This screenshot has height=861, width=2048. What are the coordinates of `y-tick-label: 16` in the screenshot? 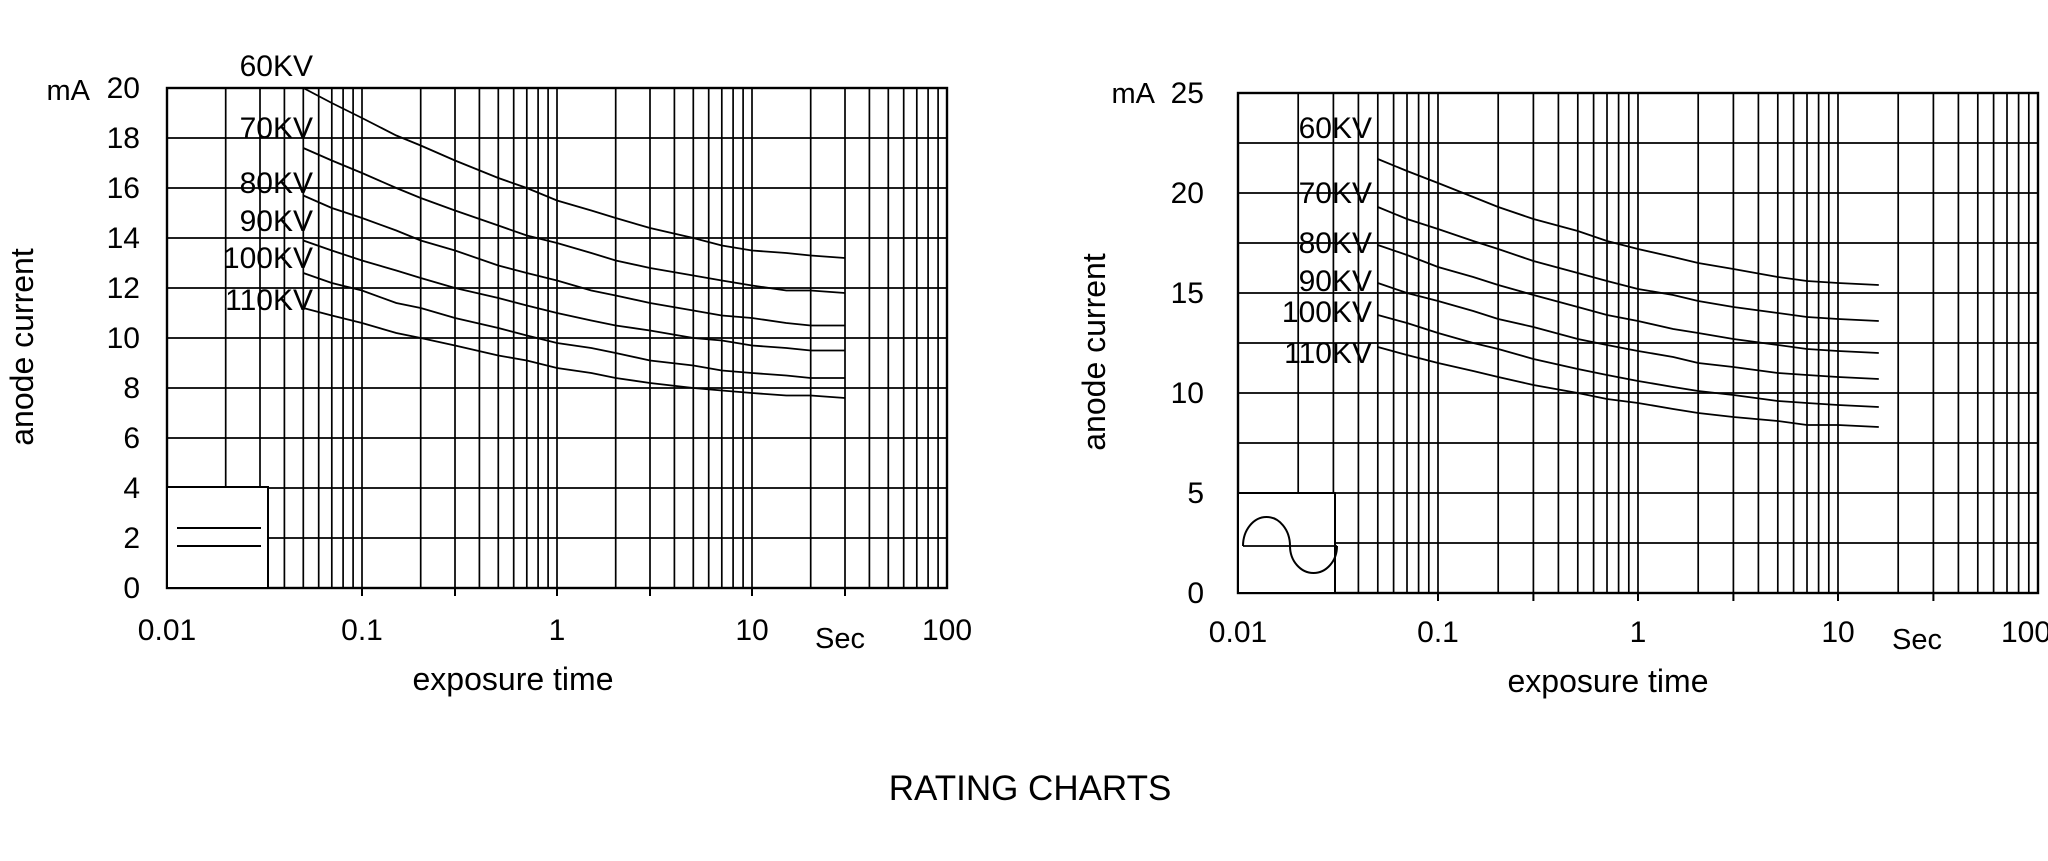 It's located at (123, 188).